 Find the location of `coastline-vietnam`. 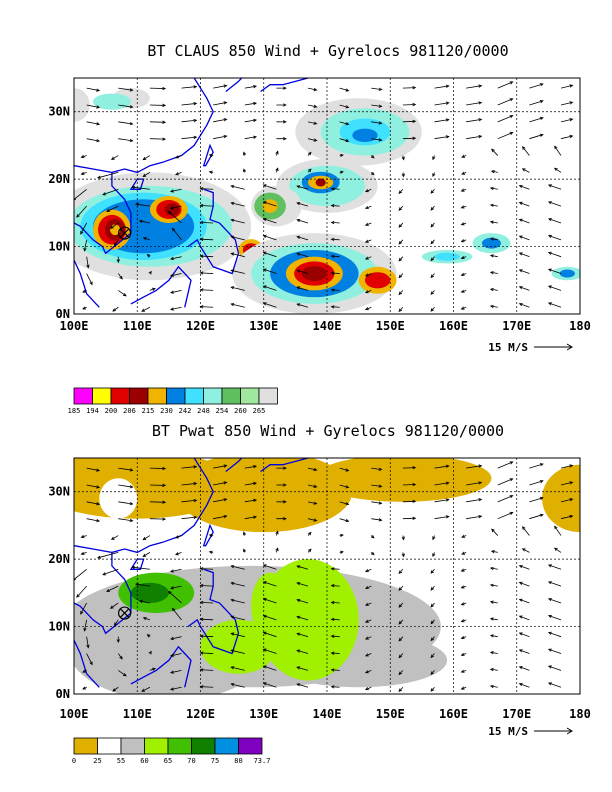

coastline-vietnam is located at coordinates (103, 213).